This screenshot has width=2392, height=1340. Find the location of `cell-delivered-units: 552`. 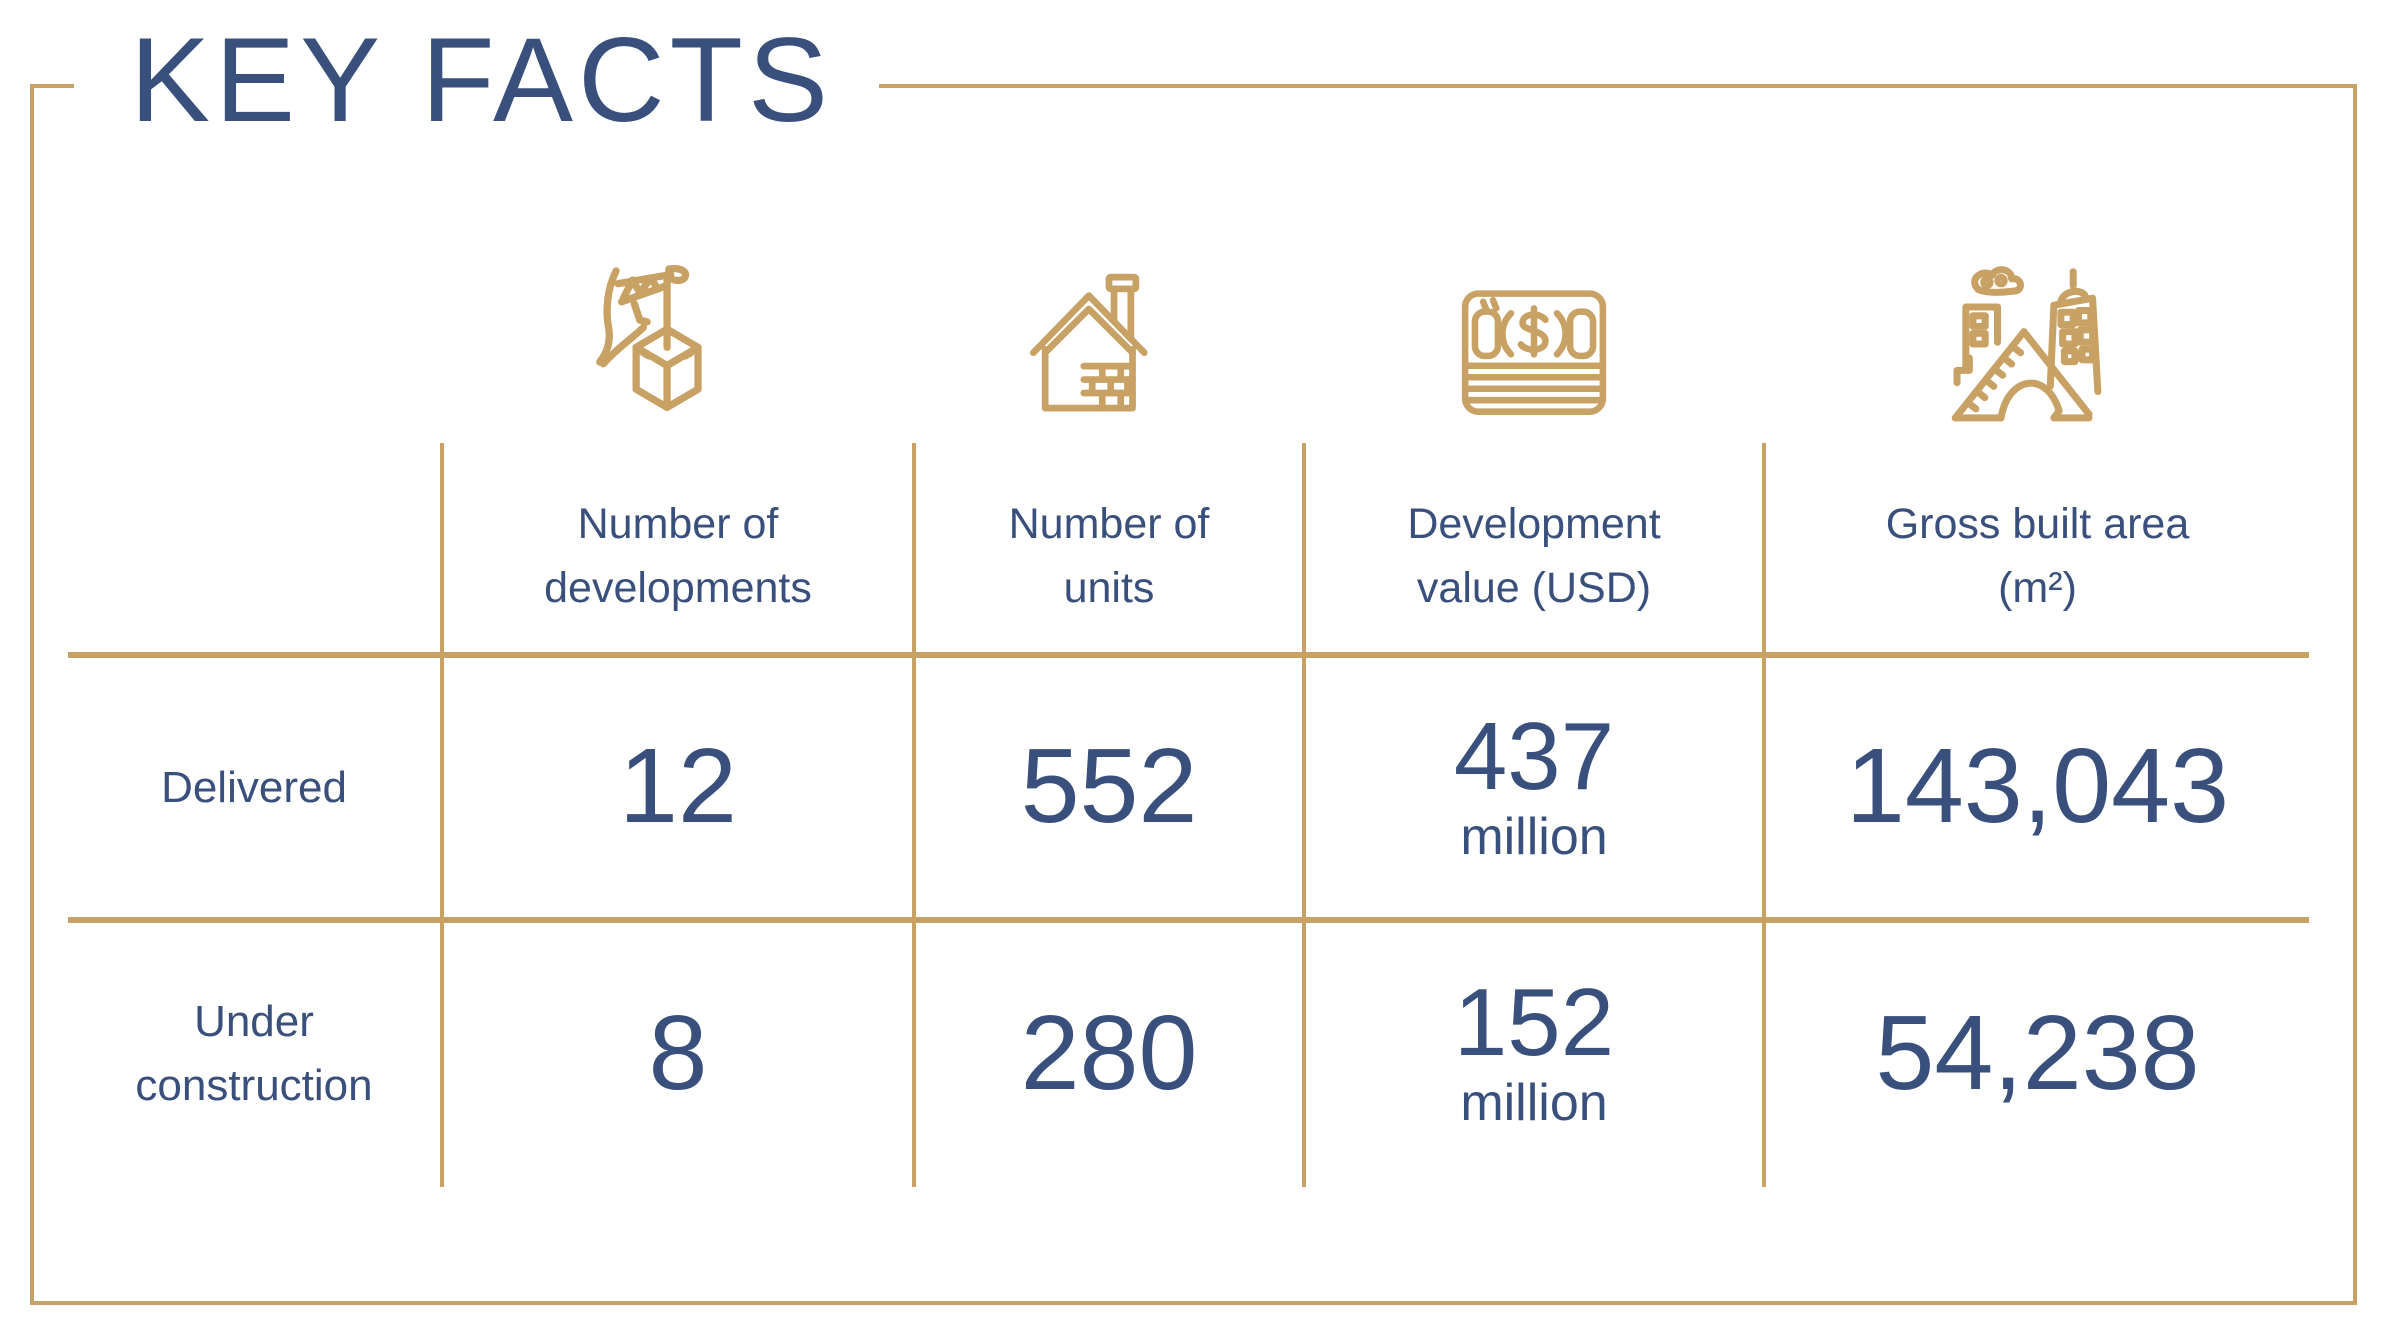

cell-delivered-units: 552 is located at coordinates (1109, 787).